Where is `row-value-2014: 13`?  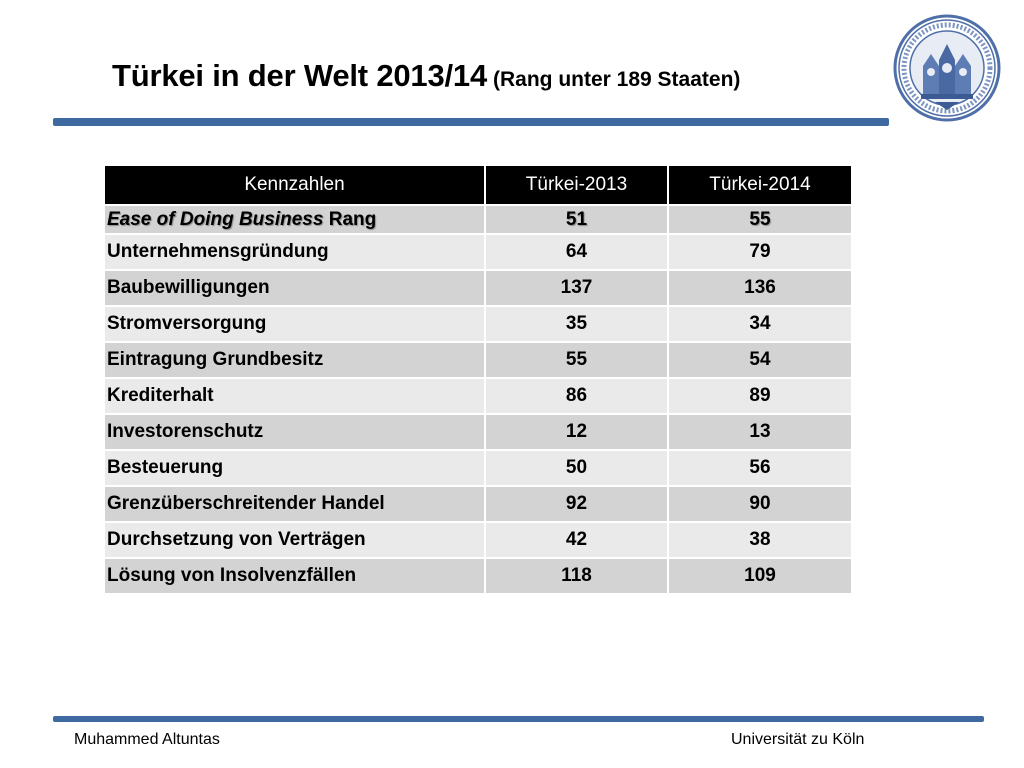 row-value-2014: 13 is located at coordinates (760, 432).